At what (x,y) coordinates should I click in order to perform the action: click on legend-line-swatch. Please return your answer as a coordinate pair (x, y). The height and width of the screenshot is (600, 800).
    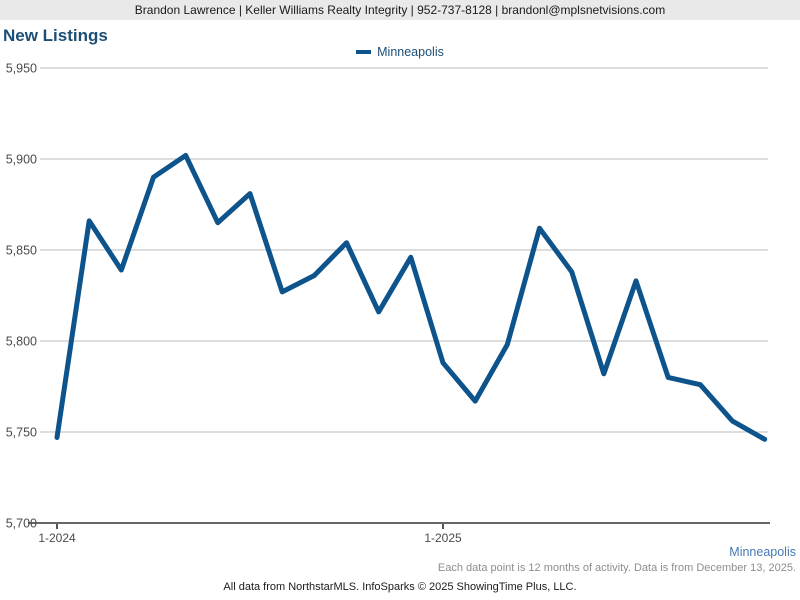
    Looking at the image, I should click on (364, 52).